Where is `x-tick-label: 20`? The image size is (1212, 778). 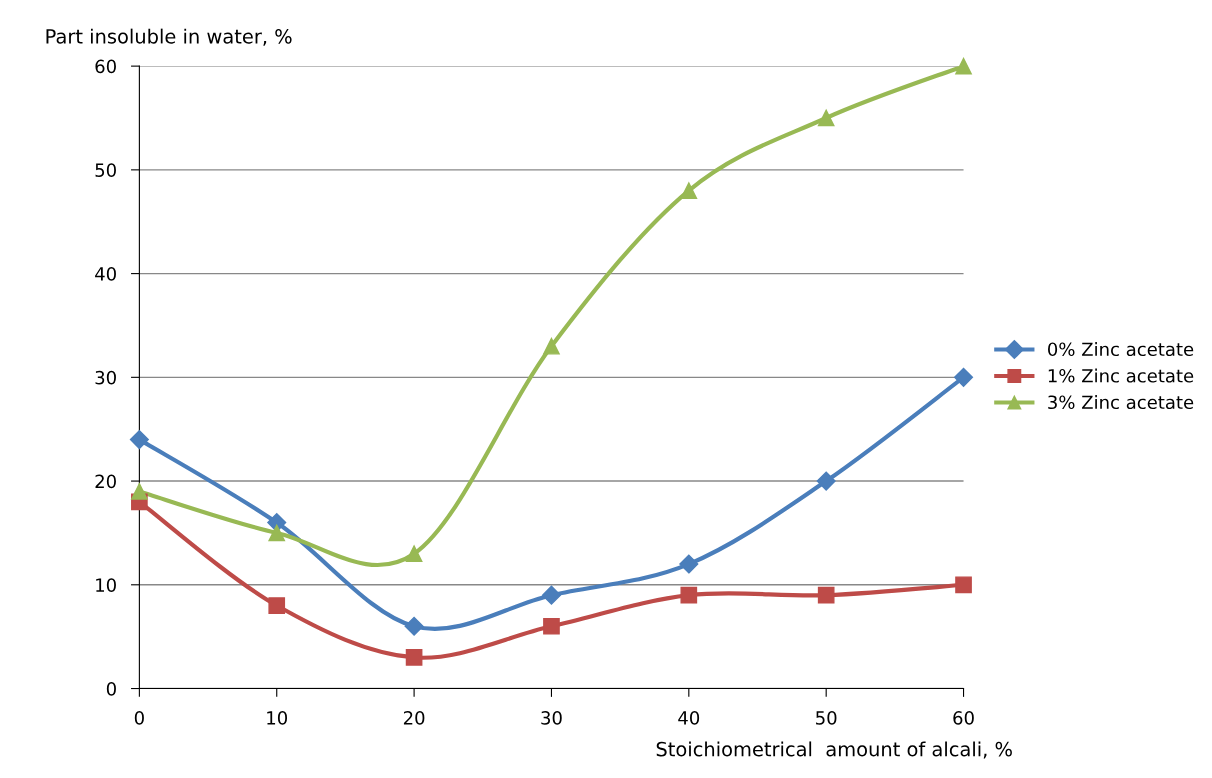
x-tick-label: 20 is located at coordinates (414, 718).